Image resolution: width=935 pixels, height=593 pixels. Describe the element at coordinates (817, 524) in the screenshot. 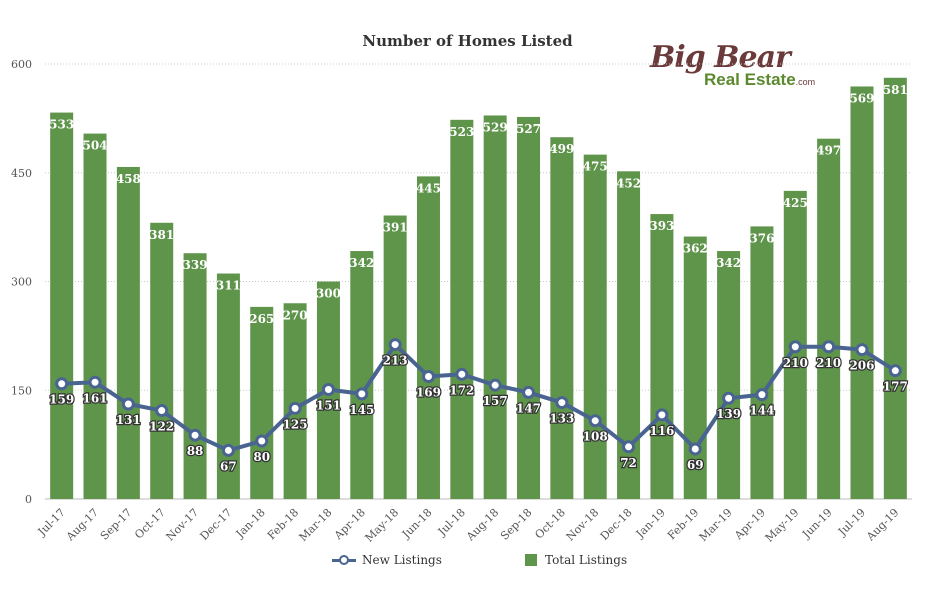

I see `x-tick-label: Jun-19` at that location.